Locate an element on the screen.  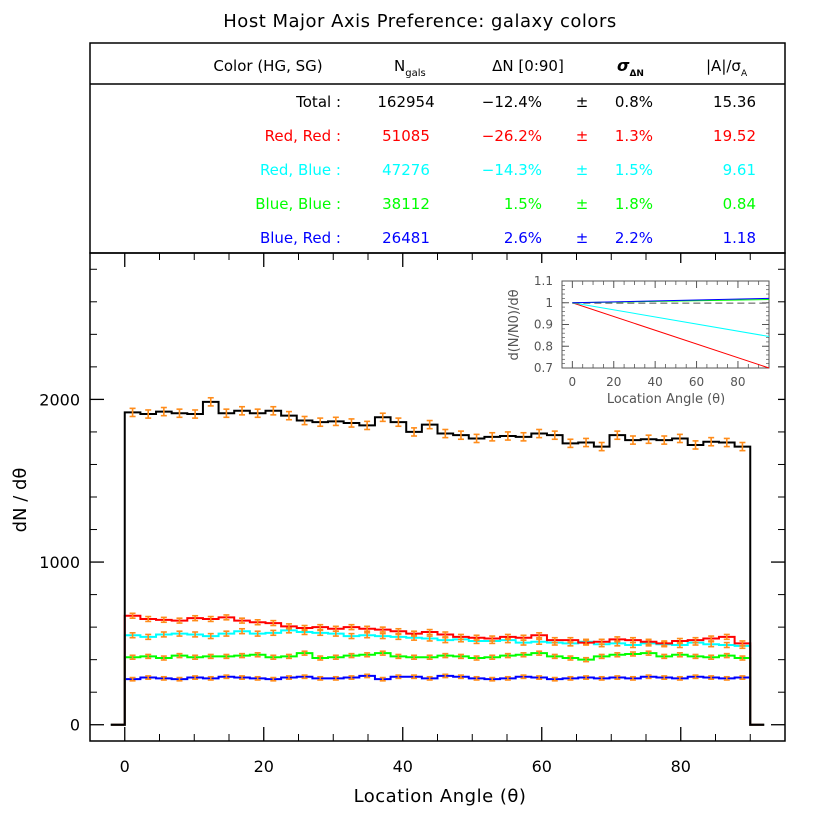
row-label: Total : is located at coordinates (318, 102).